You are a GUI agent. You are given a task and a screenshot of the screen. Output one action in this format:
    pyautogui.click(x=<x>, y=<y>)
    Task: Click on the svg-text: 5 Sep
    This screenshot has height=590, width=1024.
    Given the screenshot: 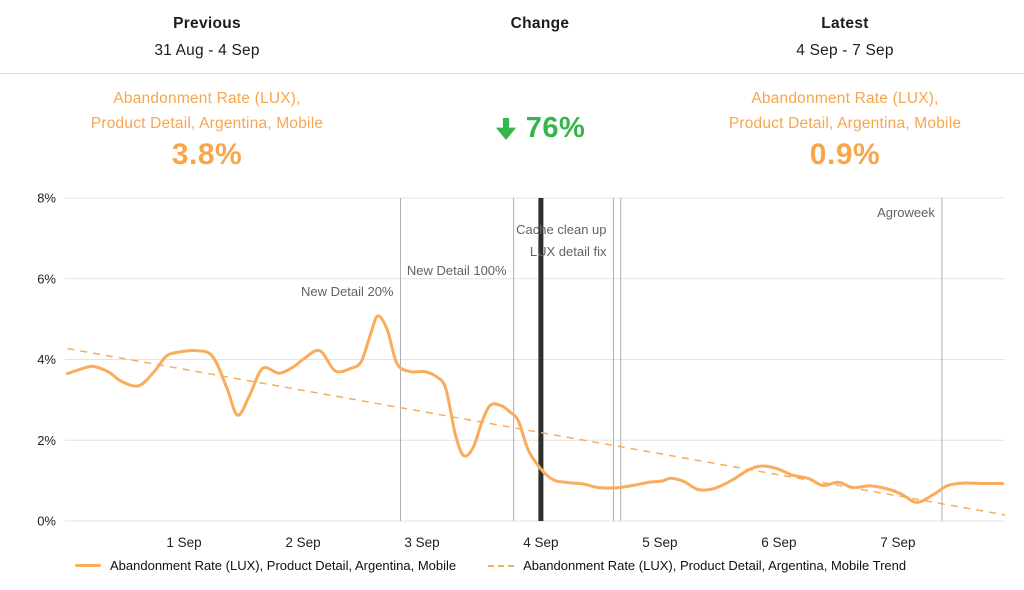 What is the action you would take?
    pyautogui.click(x=659, y=542)
    